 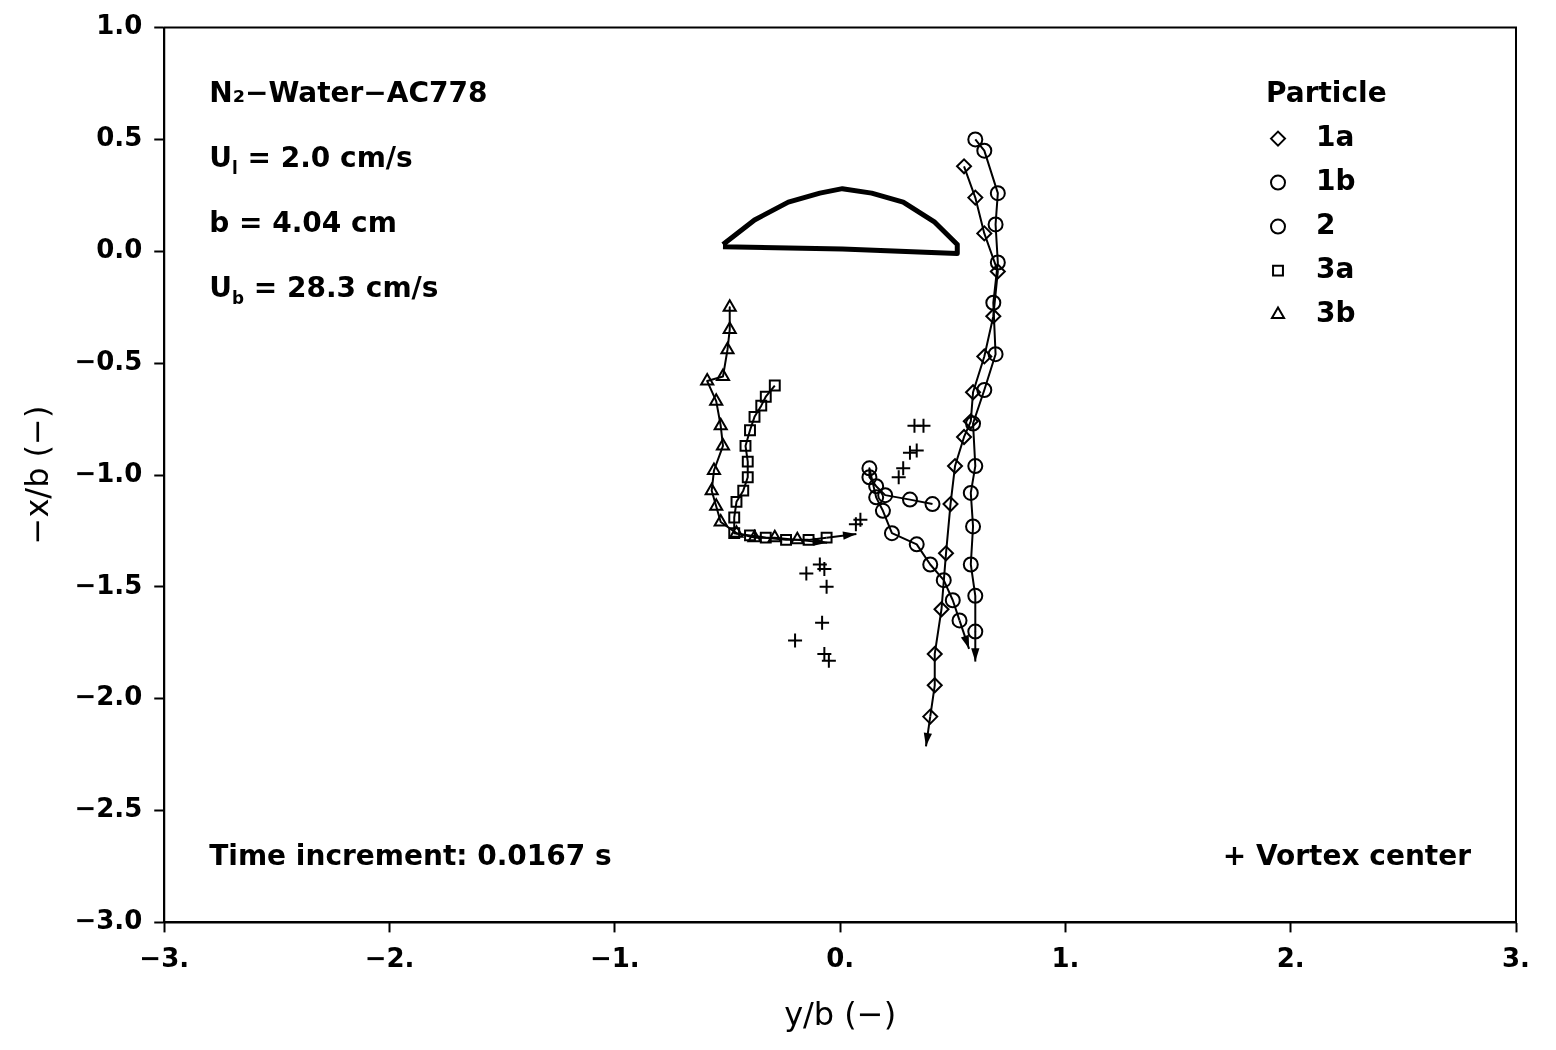 I want to click on y-tick-label: 1.0, so click(x=119, y=25).